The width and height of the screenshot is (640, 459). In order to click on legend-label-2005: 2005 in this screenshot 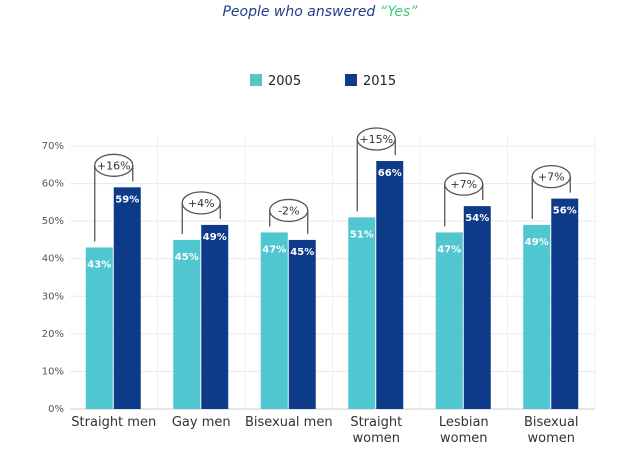, I will do `click(284, 81)`.